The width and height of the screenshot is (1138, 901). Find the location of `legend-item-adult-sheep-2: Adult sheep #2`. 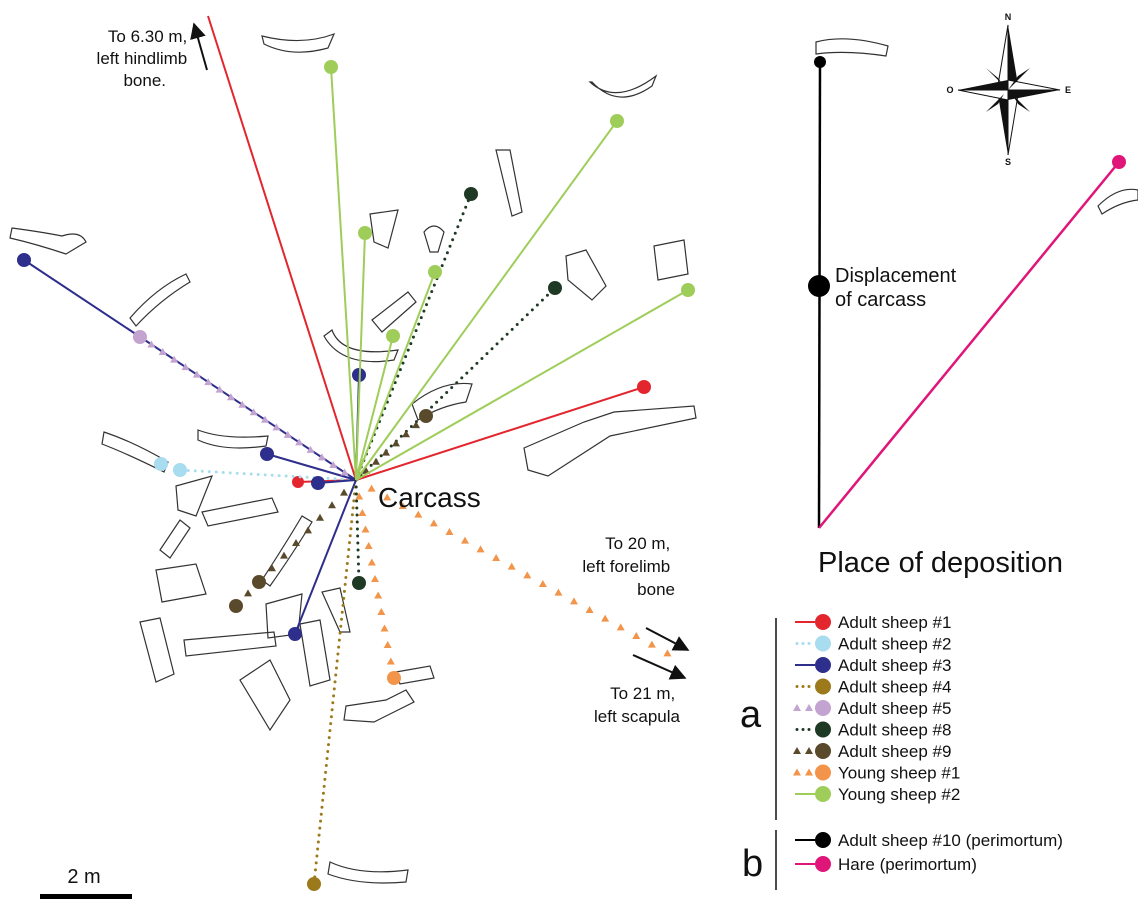

legend-item-adult-sheep-2: Adult sheep #2 is located at coordinates (873, 644).